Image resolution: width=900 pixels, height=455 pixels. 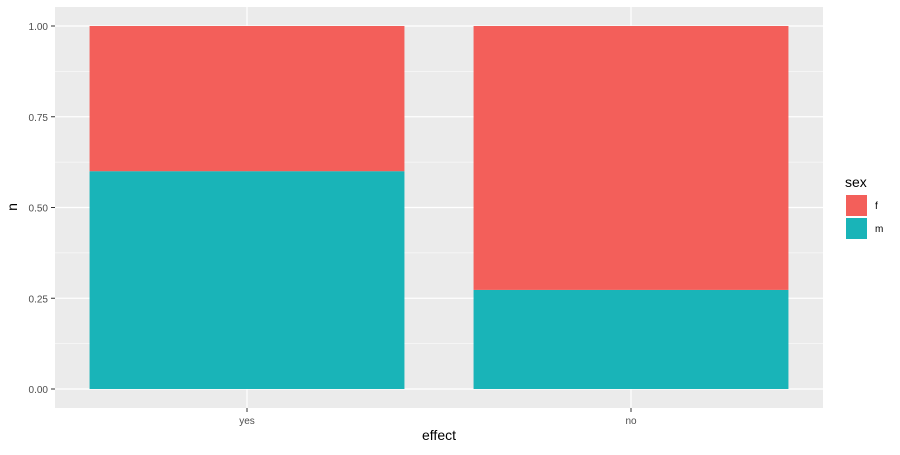 What do you see at coordinates (856, 228) in the screenshot?
I see `legend-key-m` at bounding box center [856, 228].